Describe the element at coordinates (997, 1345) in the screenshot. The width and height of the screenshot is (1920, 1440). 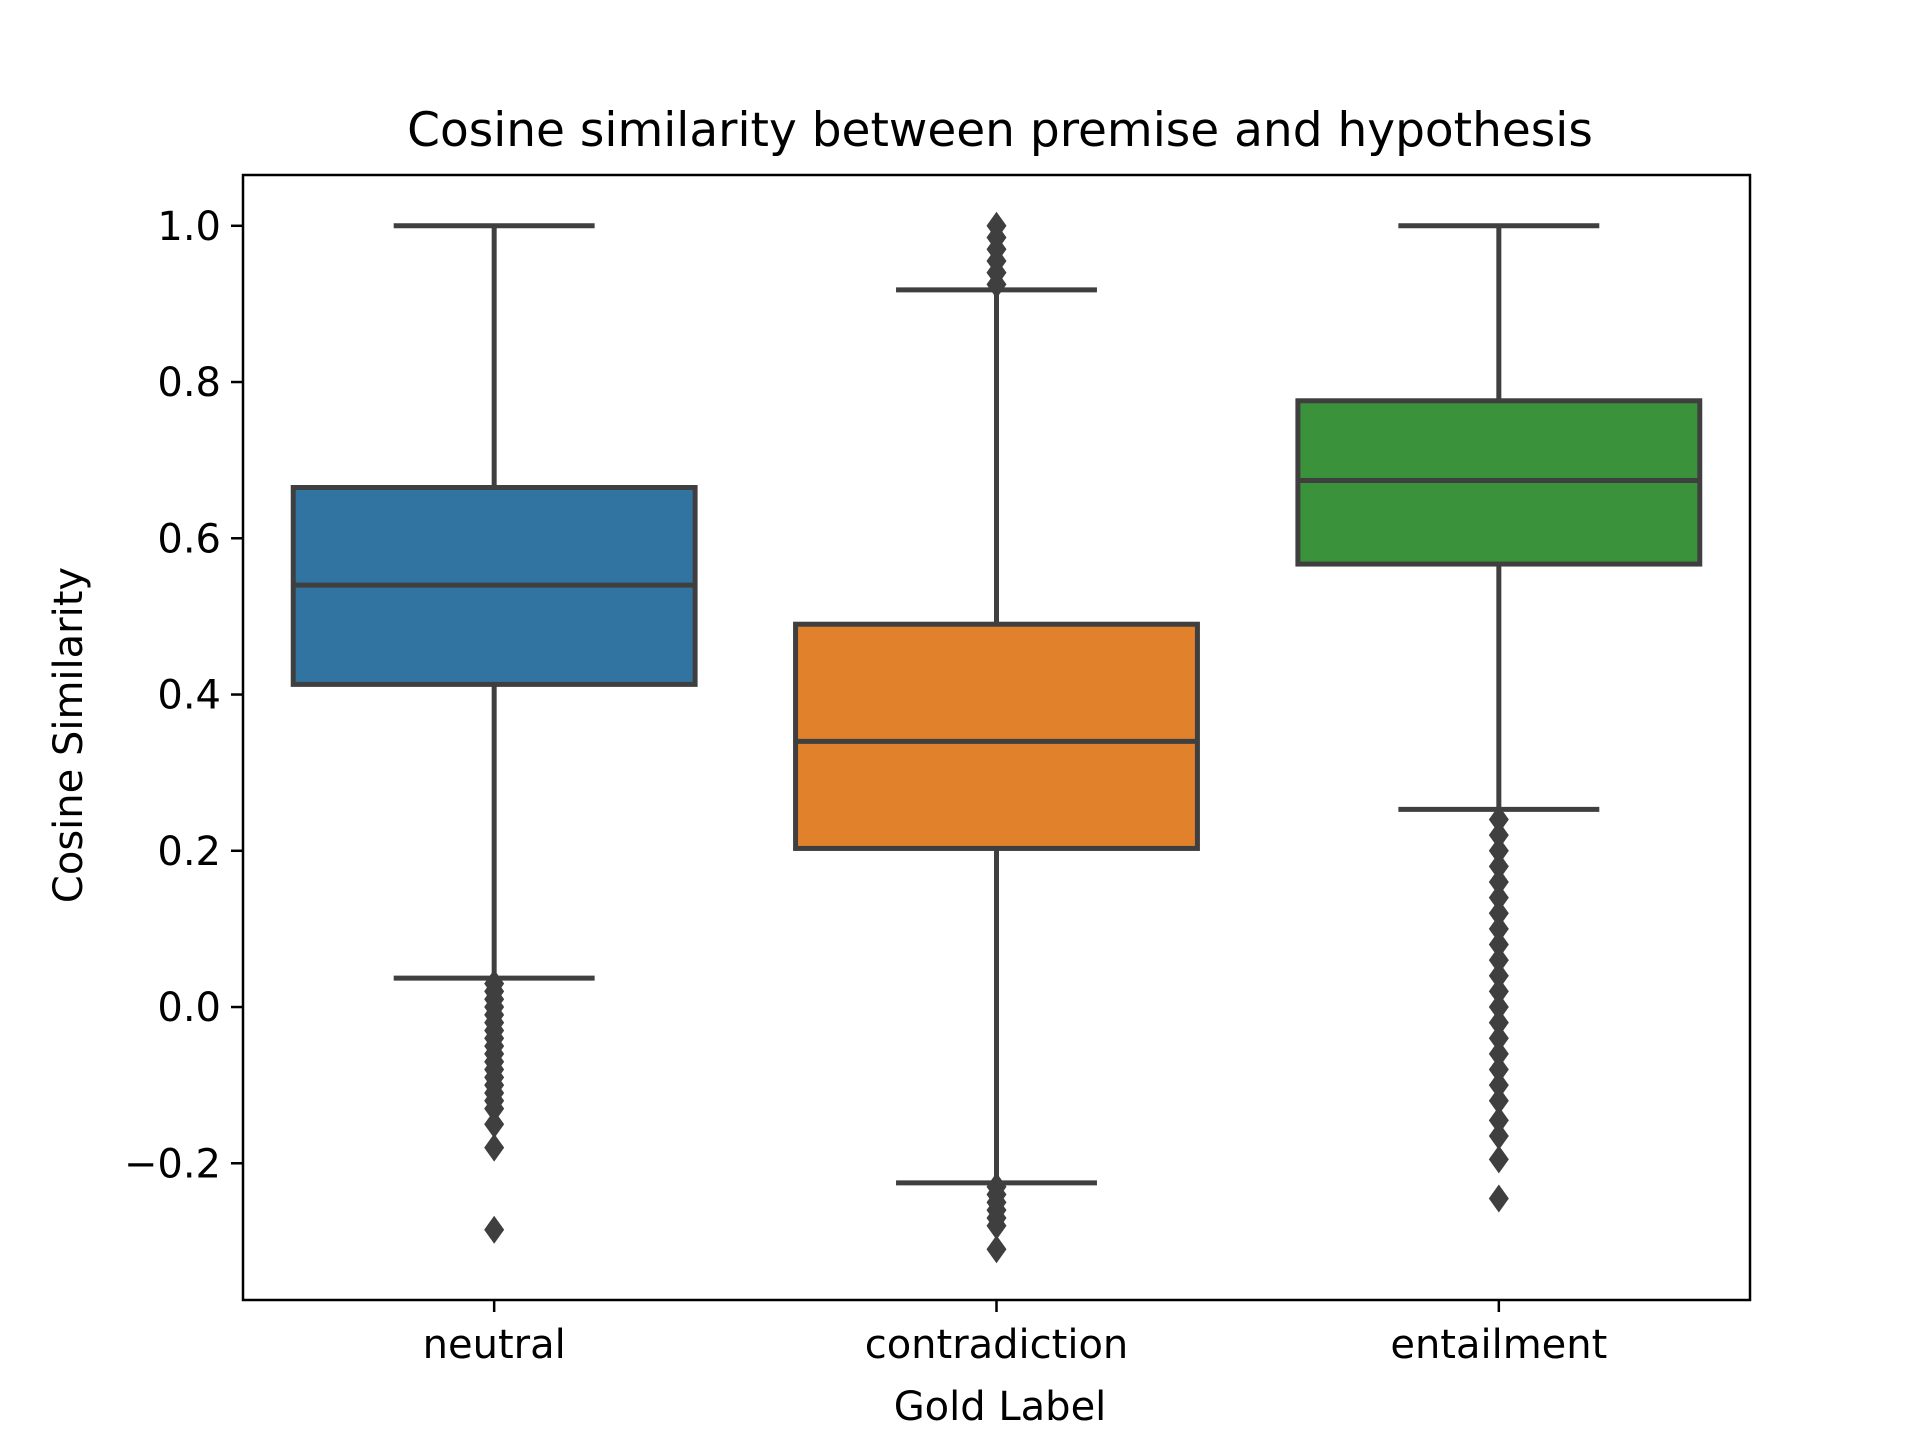
I see `x-tick-label: contradiction` at that location.